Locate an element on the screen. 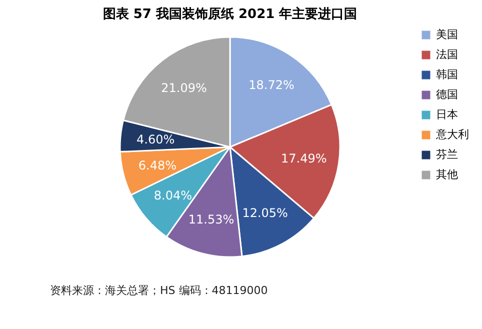 Image resolution: width=482 pixels, height=329 pixels. data-label: 4.60% is located at coordinates (155, 139).